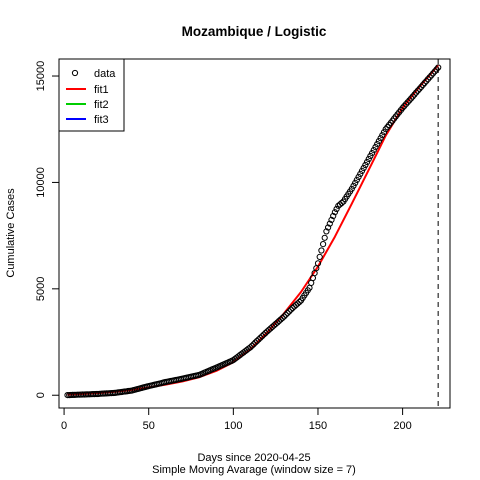 The height and width of the screenshot is (480, 480). I want to click on y-tick-label: 15000, so click(41, 76).